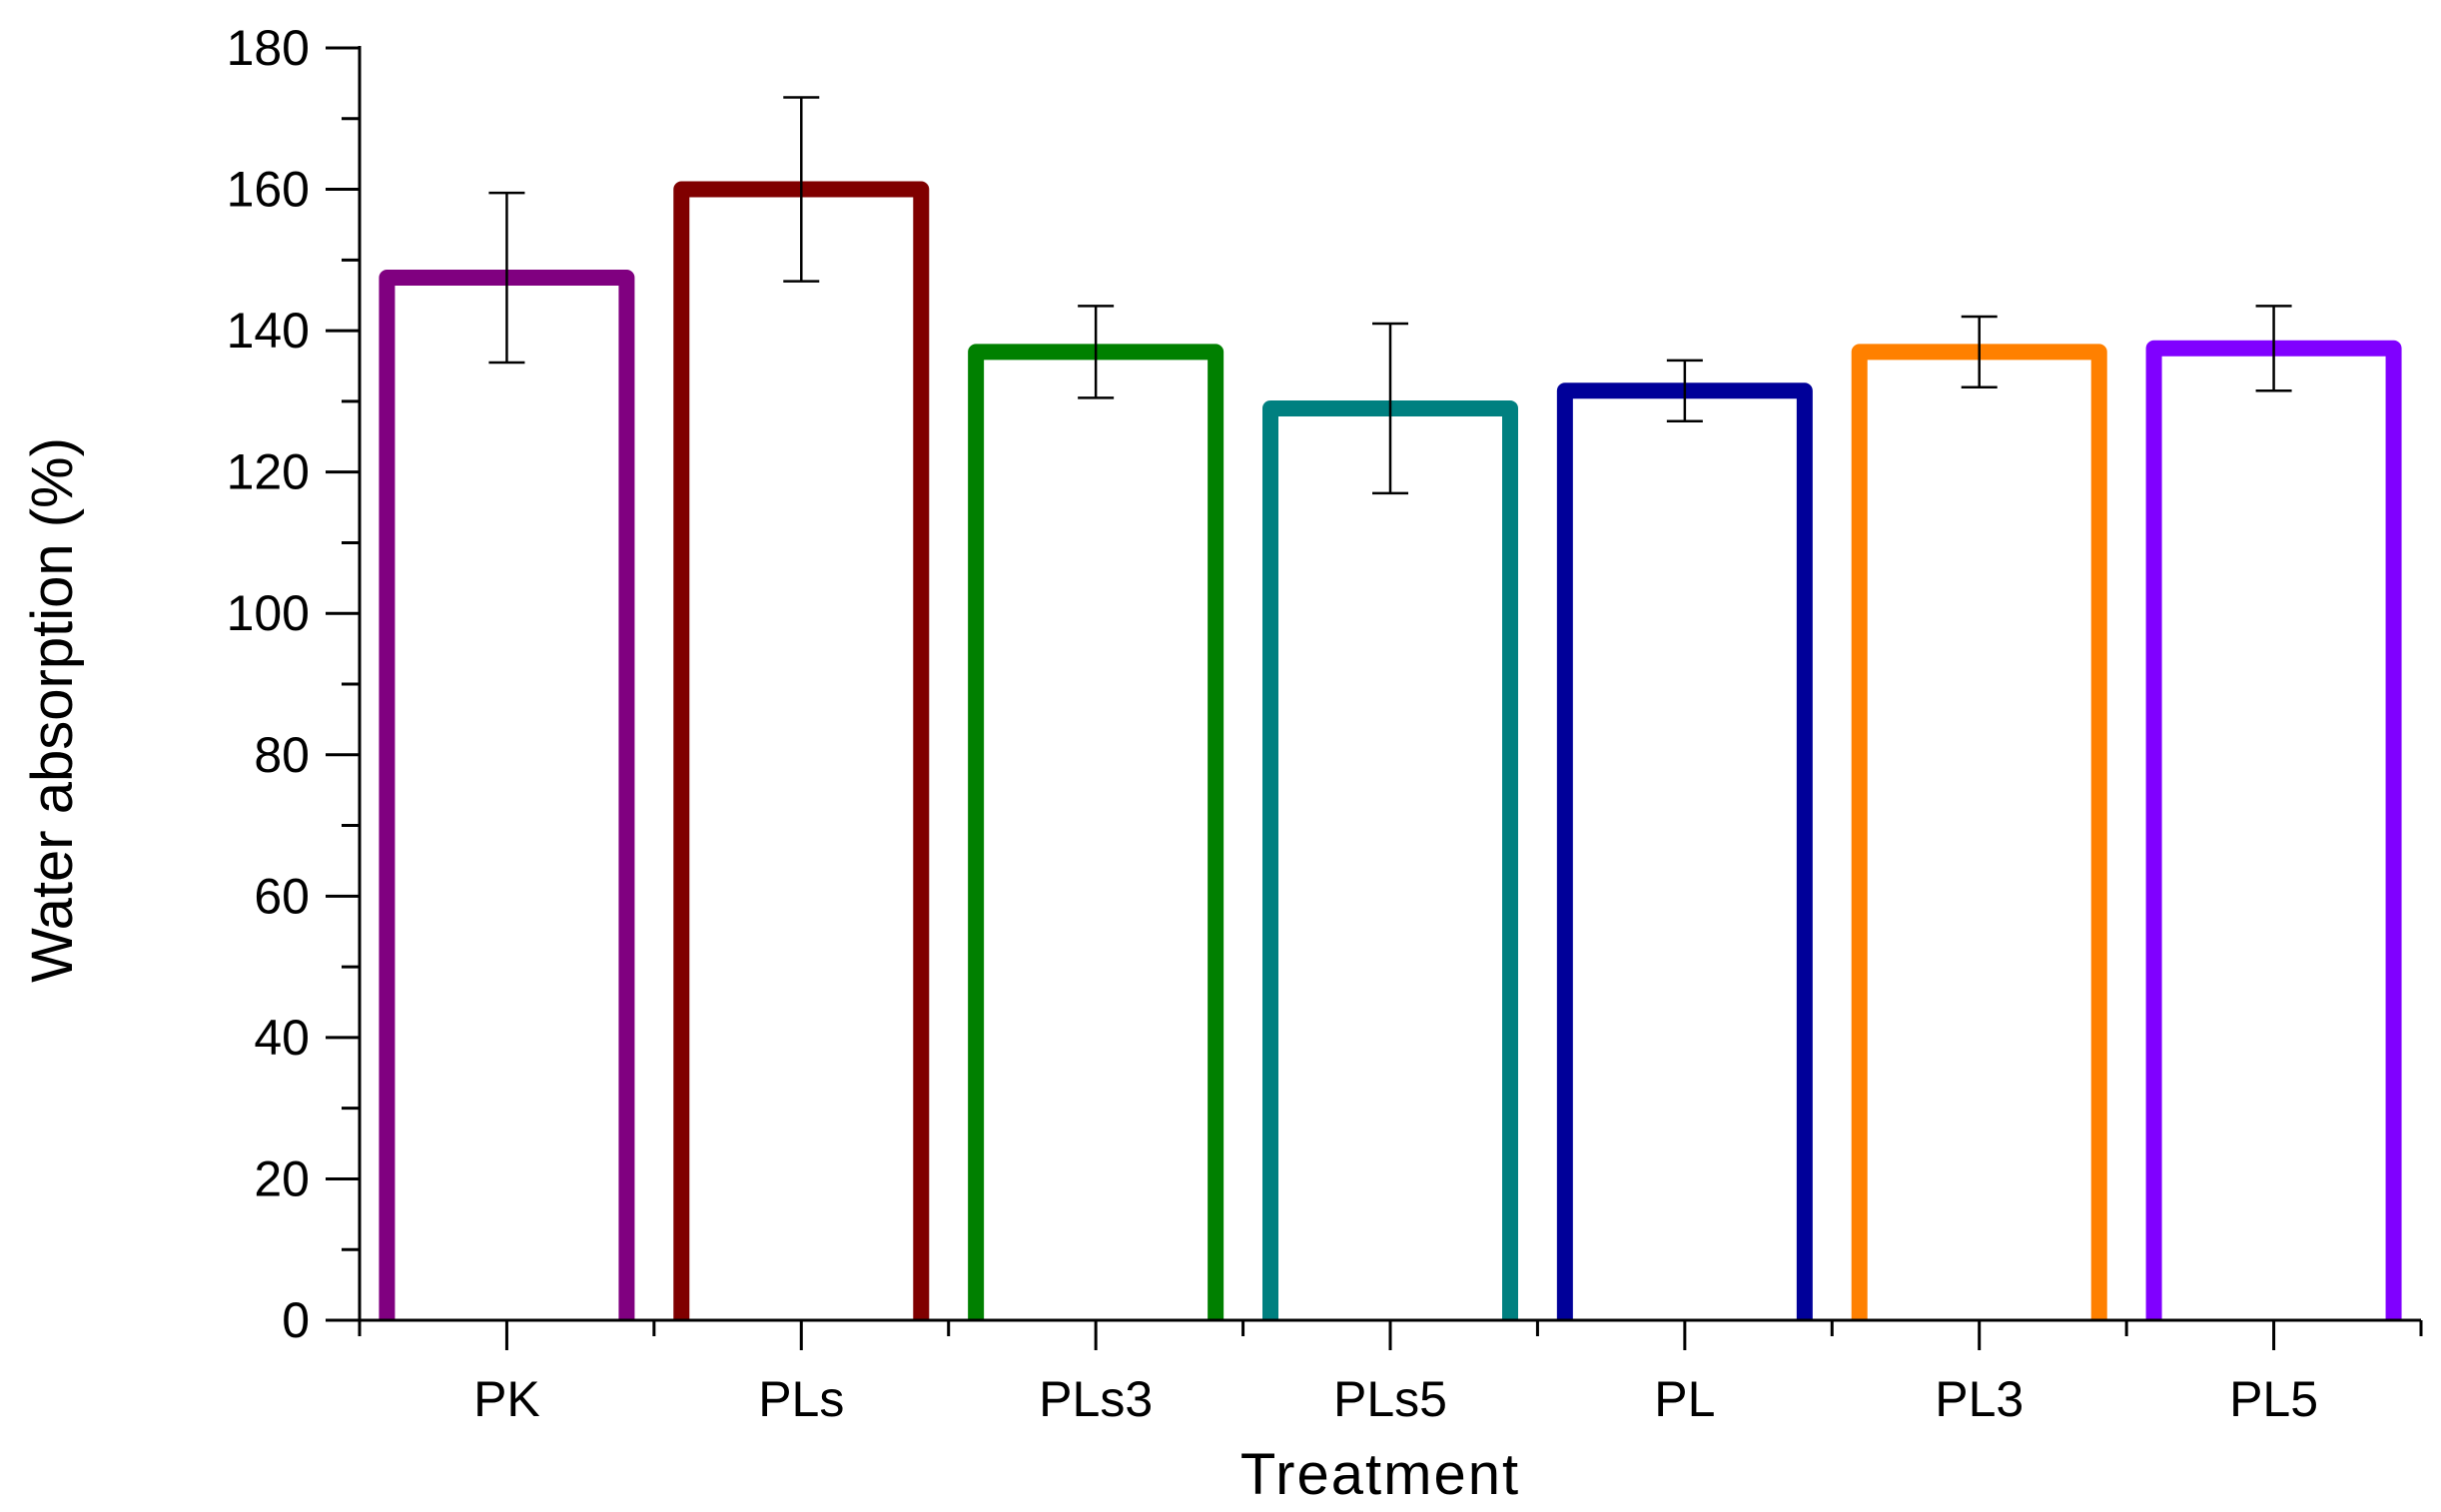 This screenshot has height=1512, width=2441. What do you see at coordinates (268, 613) in the screenshot?
I see `y-tick-label-100: 100` at bounding box center [268, 613].